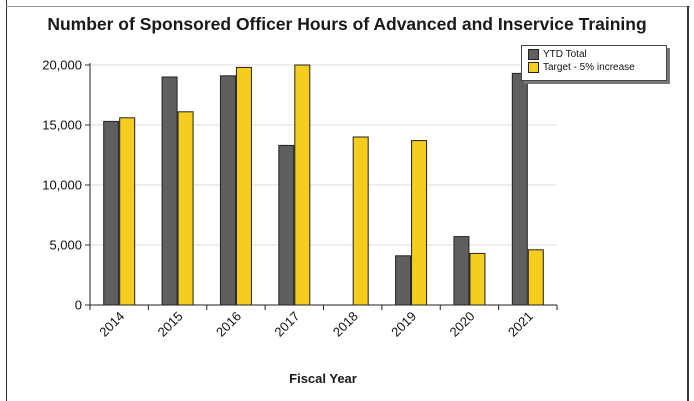 The width and height of the screenshot is (694, 401). What do you see at coordinates (348, 6) in the screenshot?
I see `frame-top-edge` at bounding box center [348, 6].